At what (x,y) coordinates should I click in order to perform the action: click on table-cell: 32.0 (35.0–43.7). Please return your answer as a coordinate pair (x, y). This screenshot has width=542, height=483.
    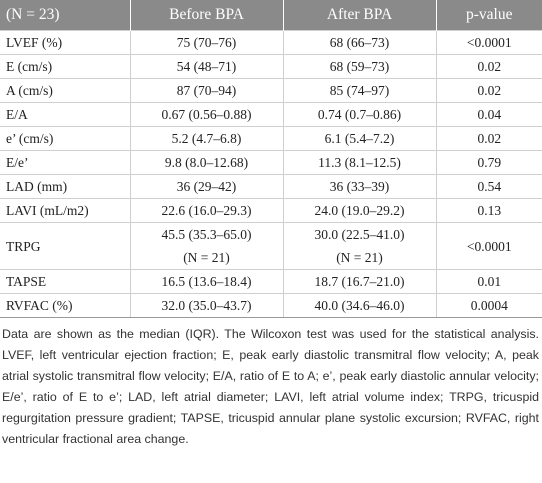
    Looking at the image, I should click on (206, 305).